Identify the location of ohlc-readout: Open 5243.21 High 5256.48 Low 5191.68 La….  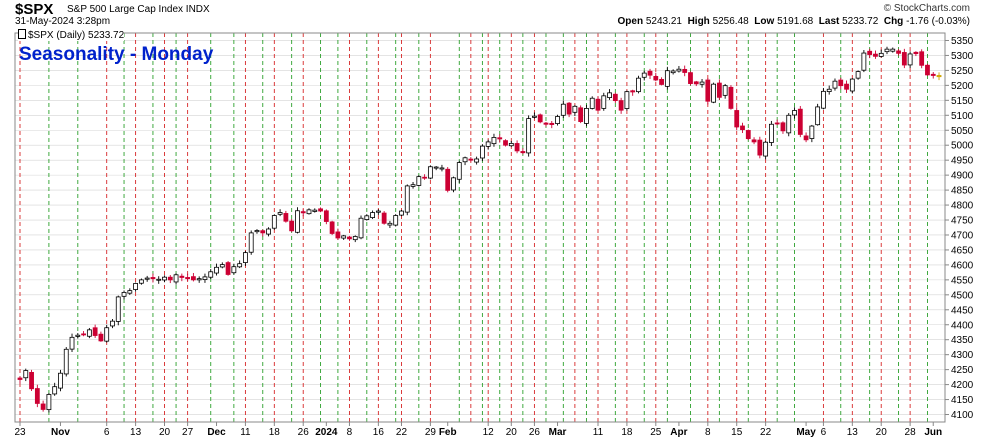
(794, 21).